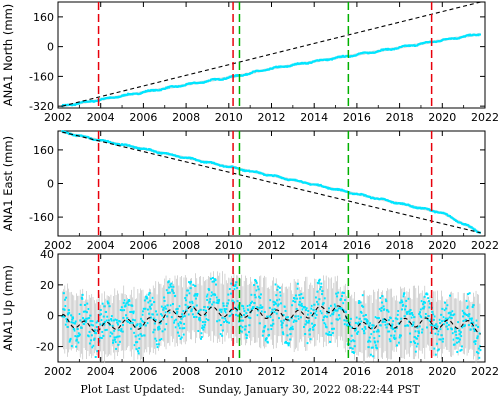  Describe the element at coordinates (47, 254) in the screenshot. I see `y-tick-label: 40` at that location.